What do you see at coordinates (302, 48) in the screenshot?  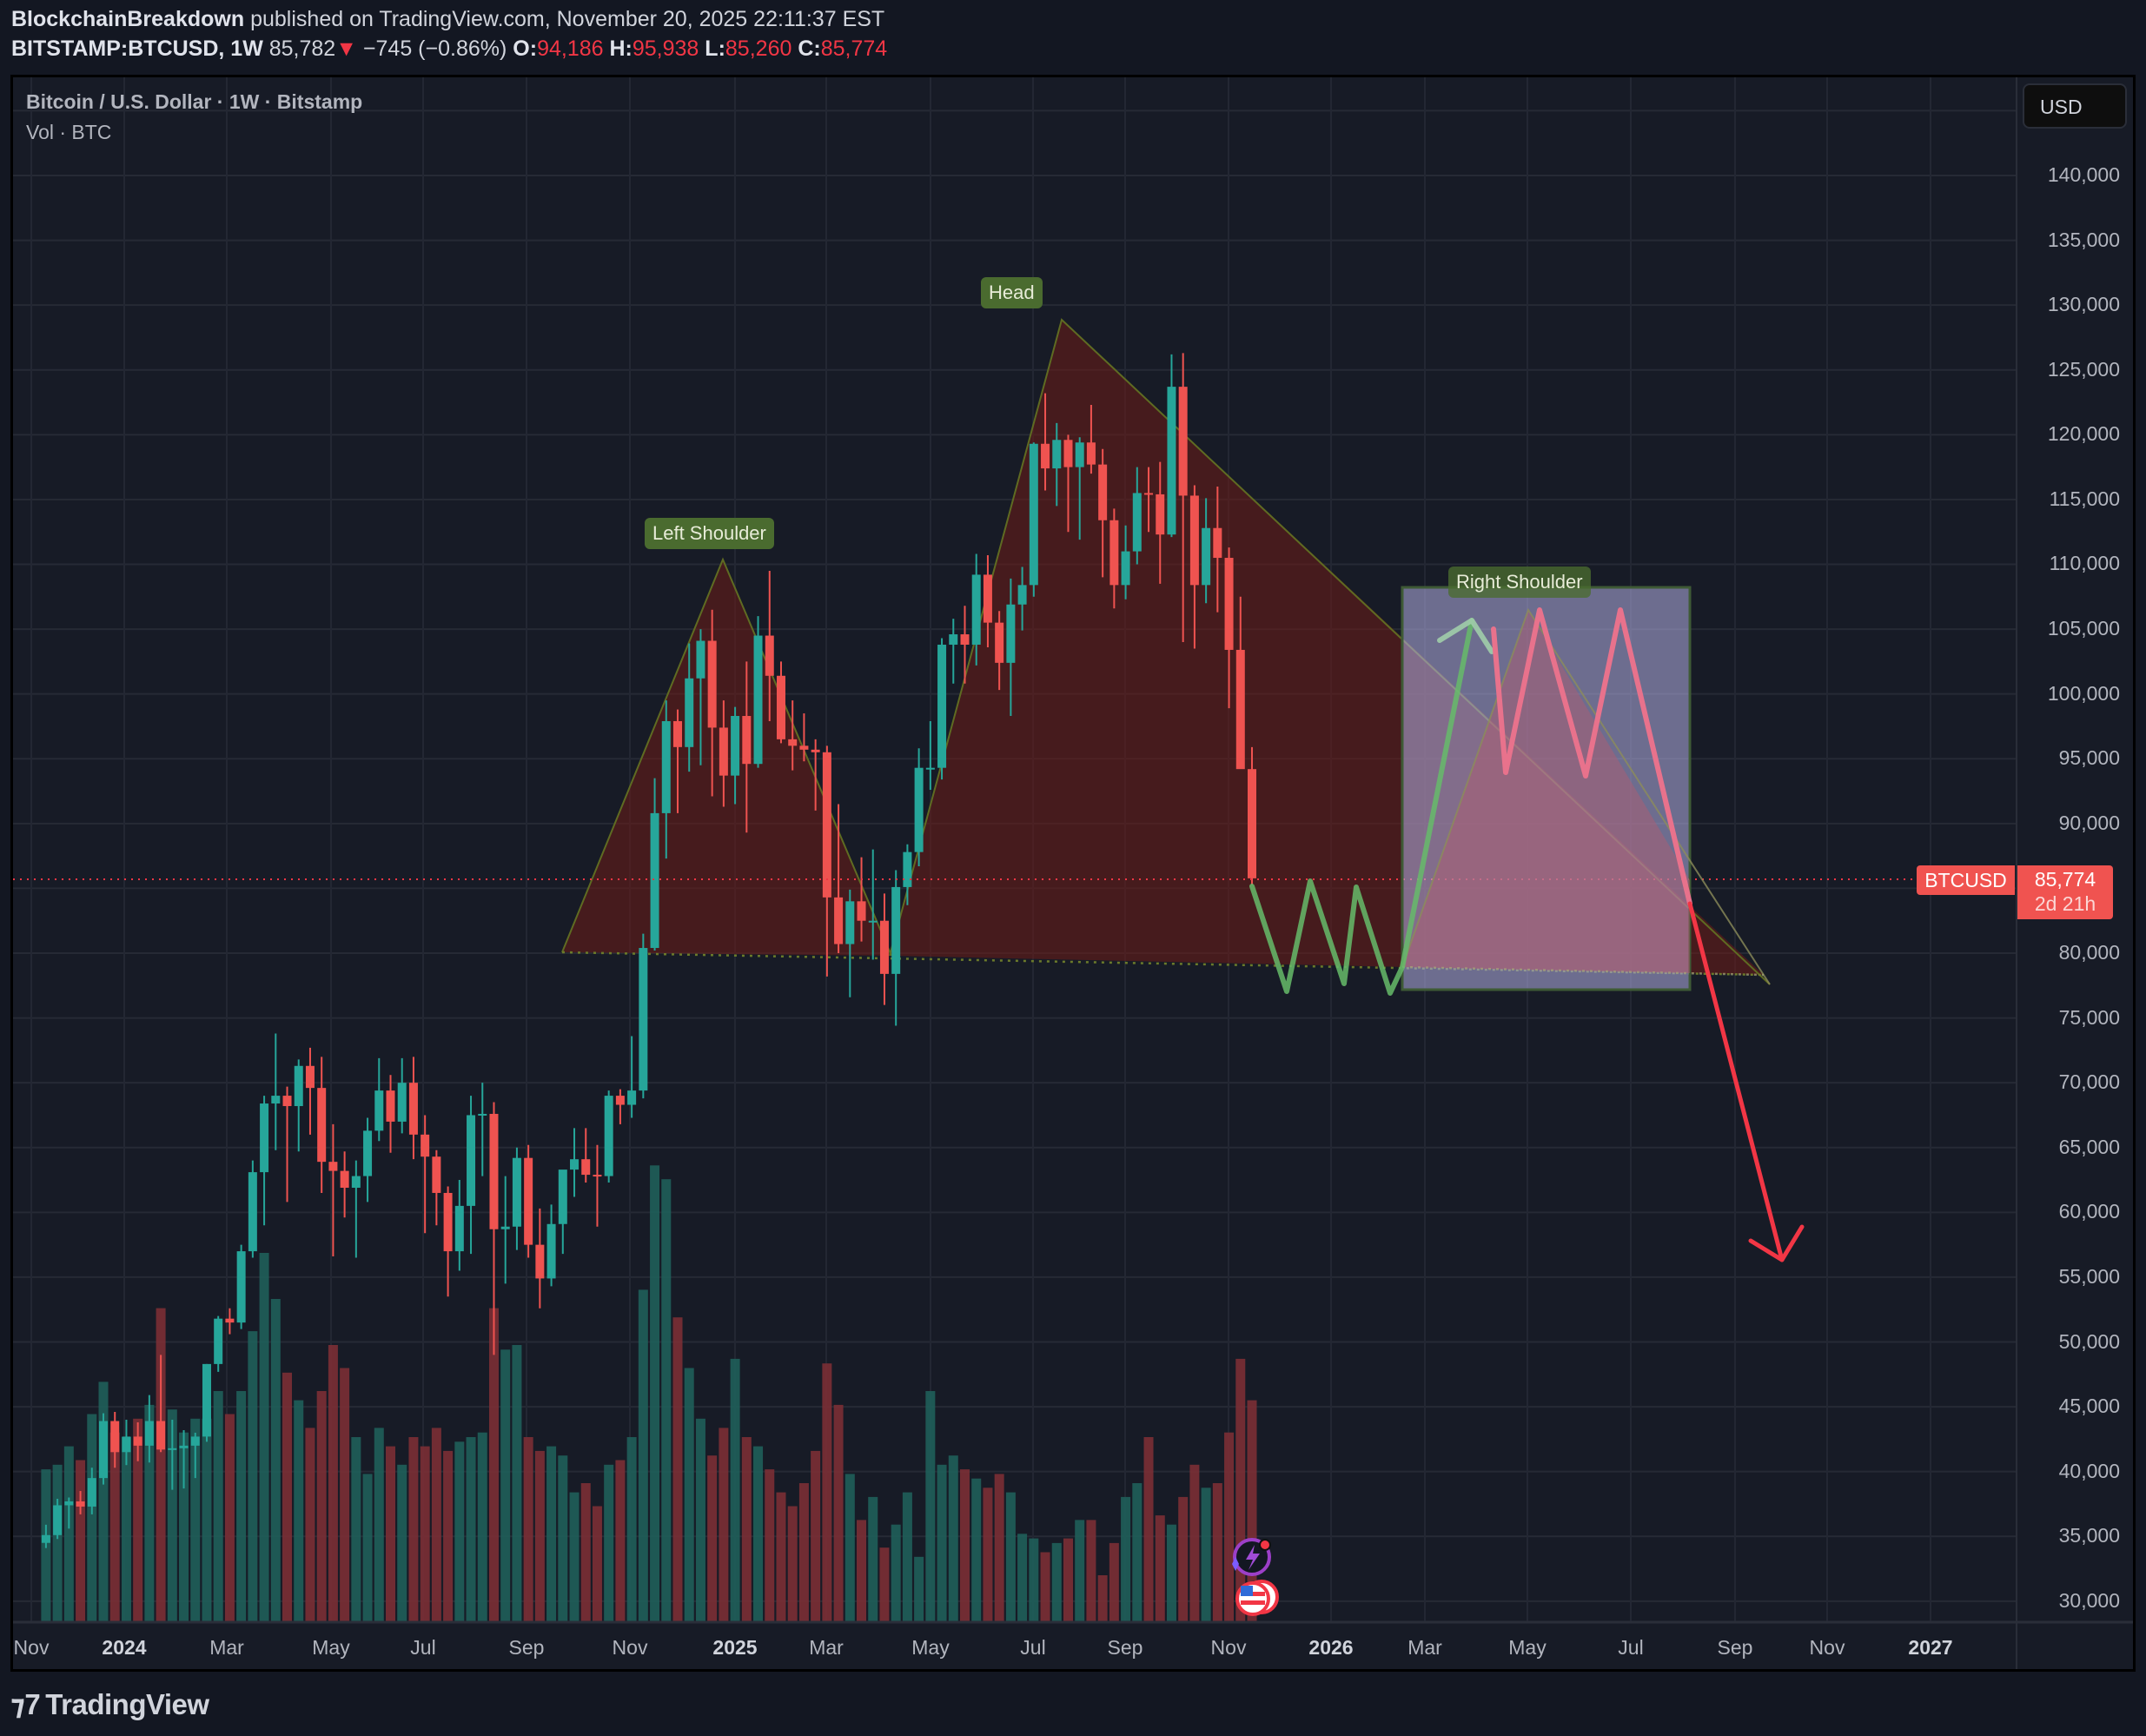 I see `last-price: 85,782` at bounding box center [302, 48].